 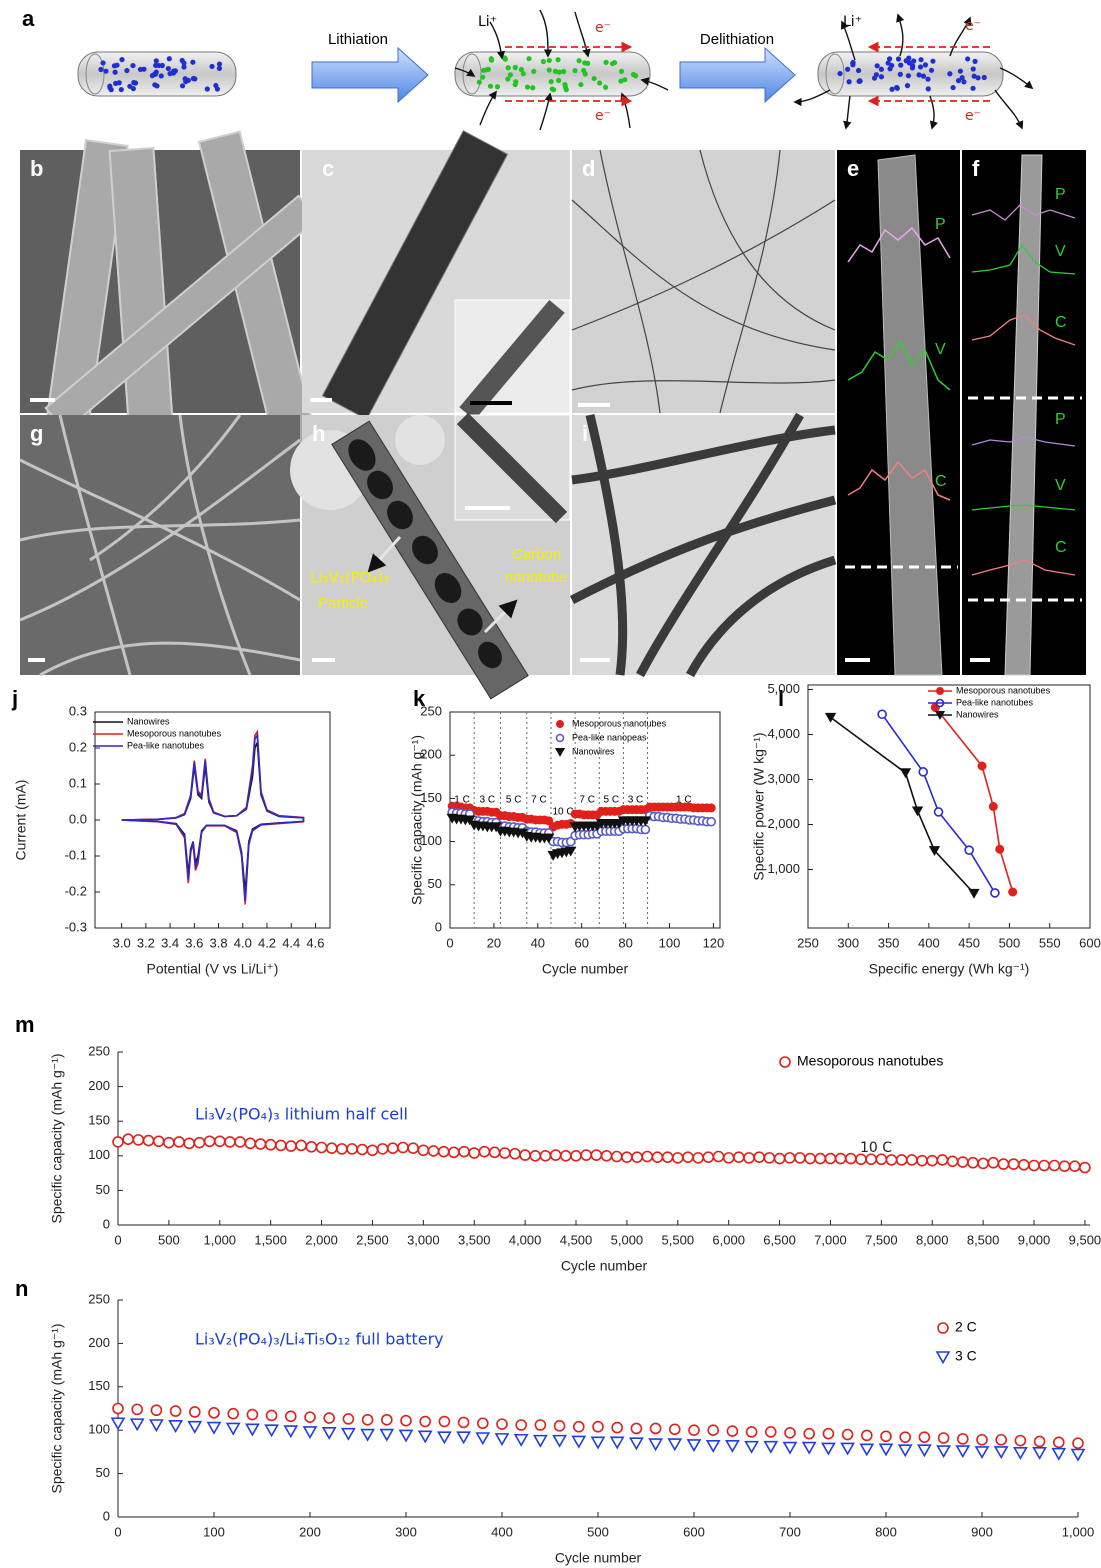 I want to click on panel-label: i, so click(x=585, y=433).